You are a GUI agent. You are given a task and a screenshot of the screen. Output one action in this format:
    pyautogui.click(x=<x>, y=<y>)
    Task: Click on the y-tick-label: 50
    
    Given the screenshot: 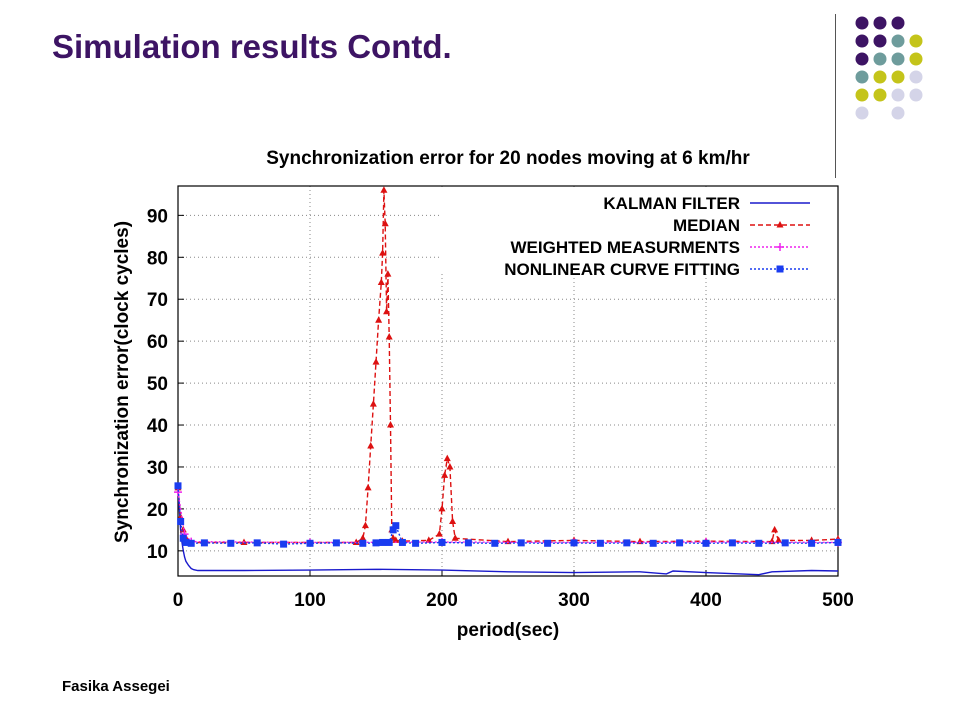 What is the action you would take?
    pyautogui.click(x=157, y=384)
    